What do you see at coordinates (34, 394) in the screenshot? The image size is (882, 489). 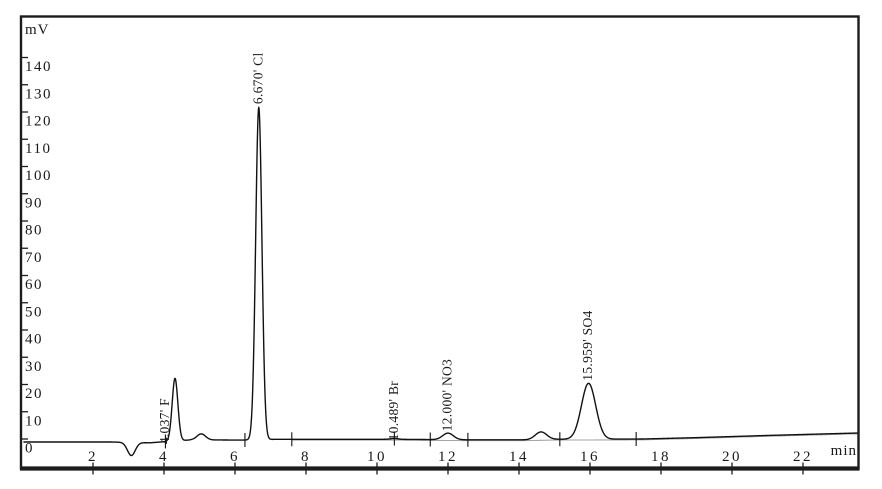 I see `y-tick-label: 20` at bounding box center [34, 394].